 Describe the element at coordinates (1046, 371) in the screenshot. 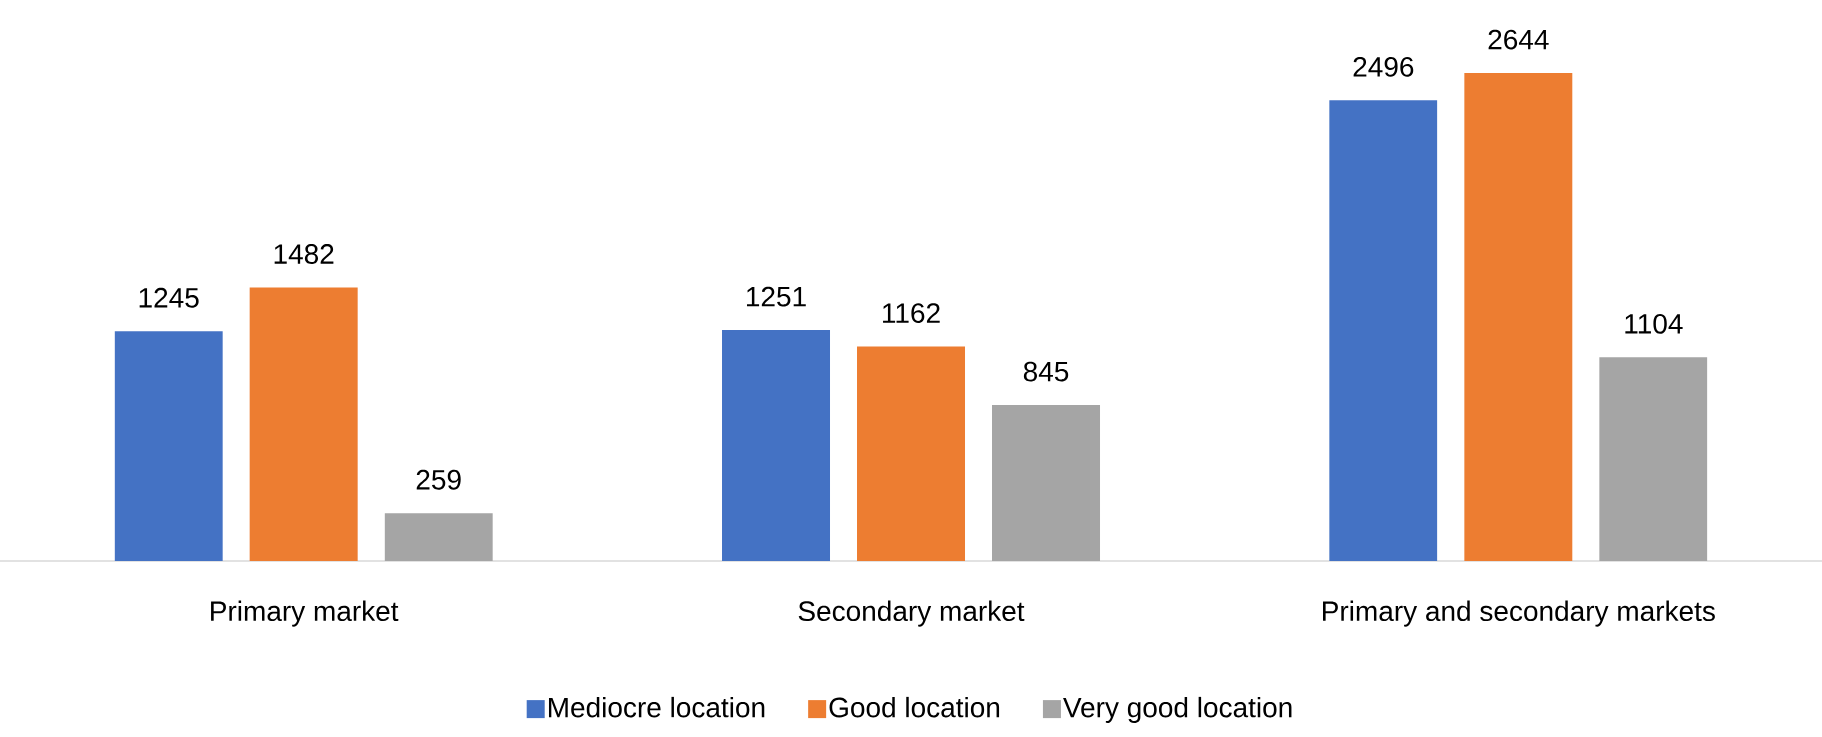

I see `data-label: 845` at that location.